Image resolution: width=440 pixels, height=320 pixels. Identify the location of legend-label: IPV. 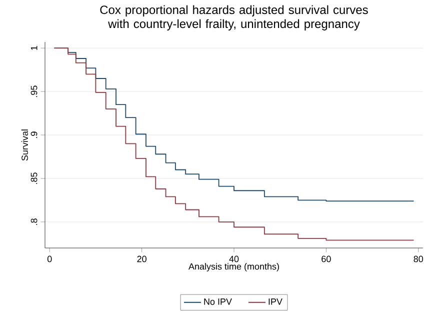
(275, 301).